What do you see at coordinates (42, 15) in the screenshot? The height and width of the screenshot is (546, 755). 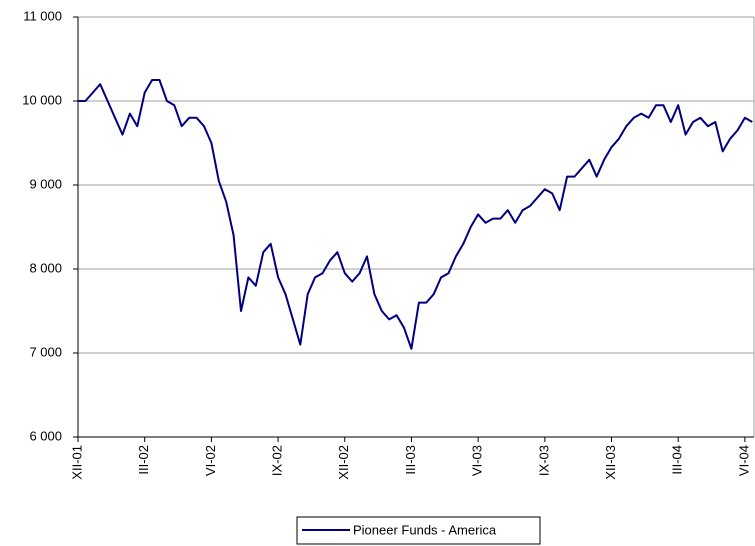 I see `y-tick-label: 11 000` at bounding box center [42, 15].